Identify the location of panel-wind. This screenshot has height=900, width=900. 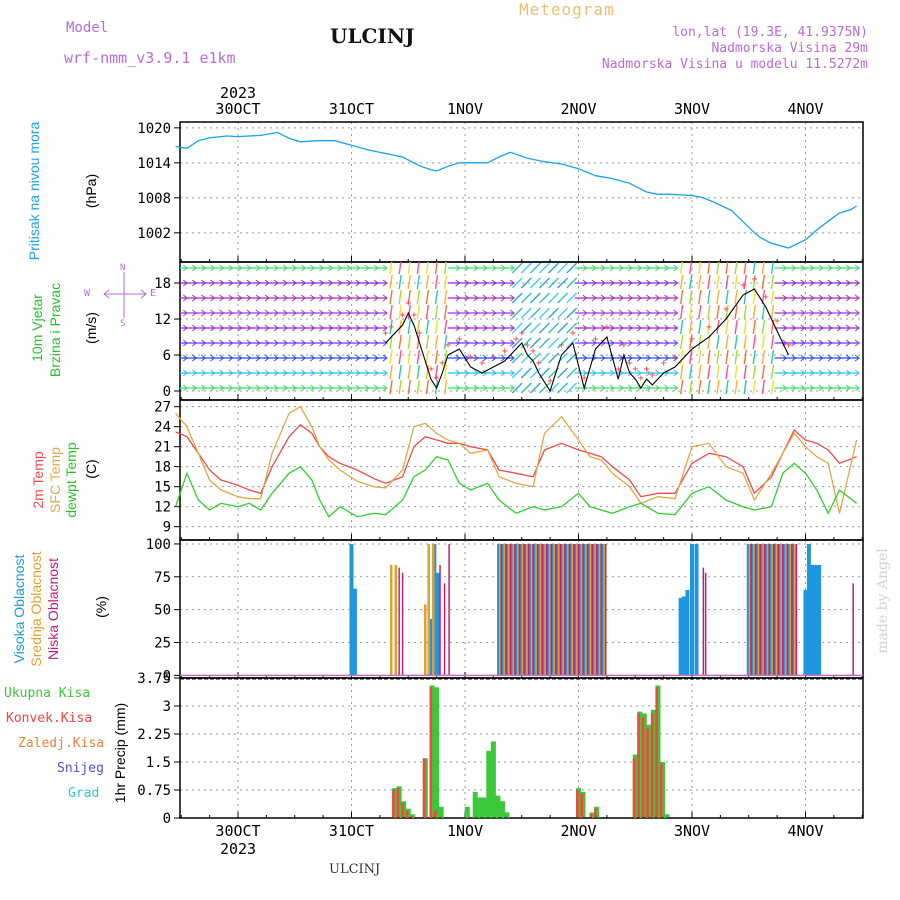
(519, 331).